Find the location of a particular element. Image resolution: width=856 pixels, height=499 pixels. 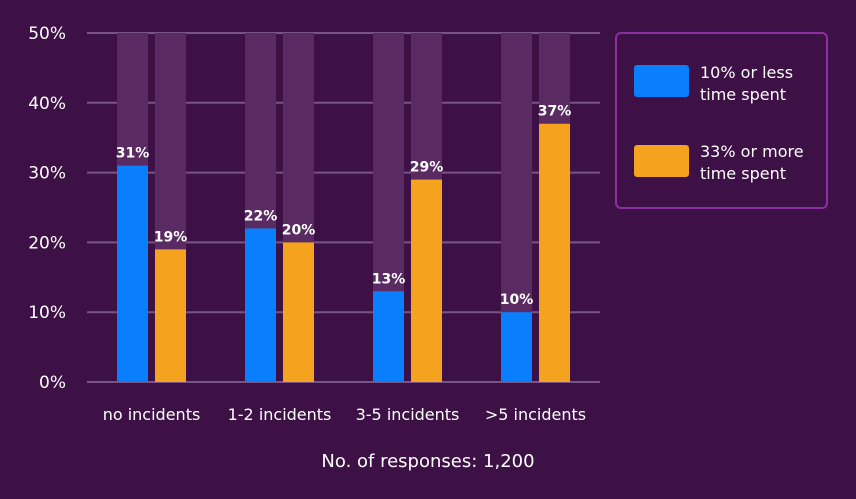

y-tick-label: 10% is located at coordinates (47, 313).